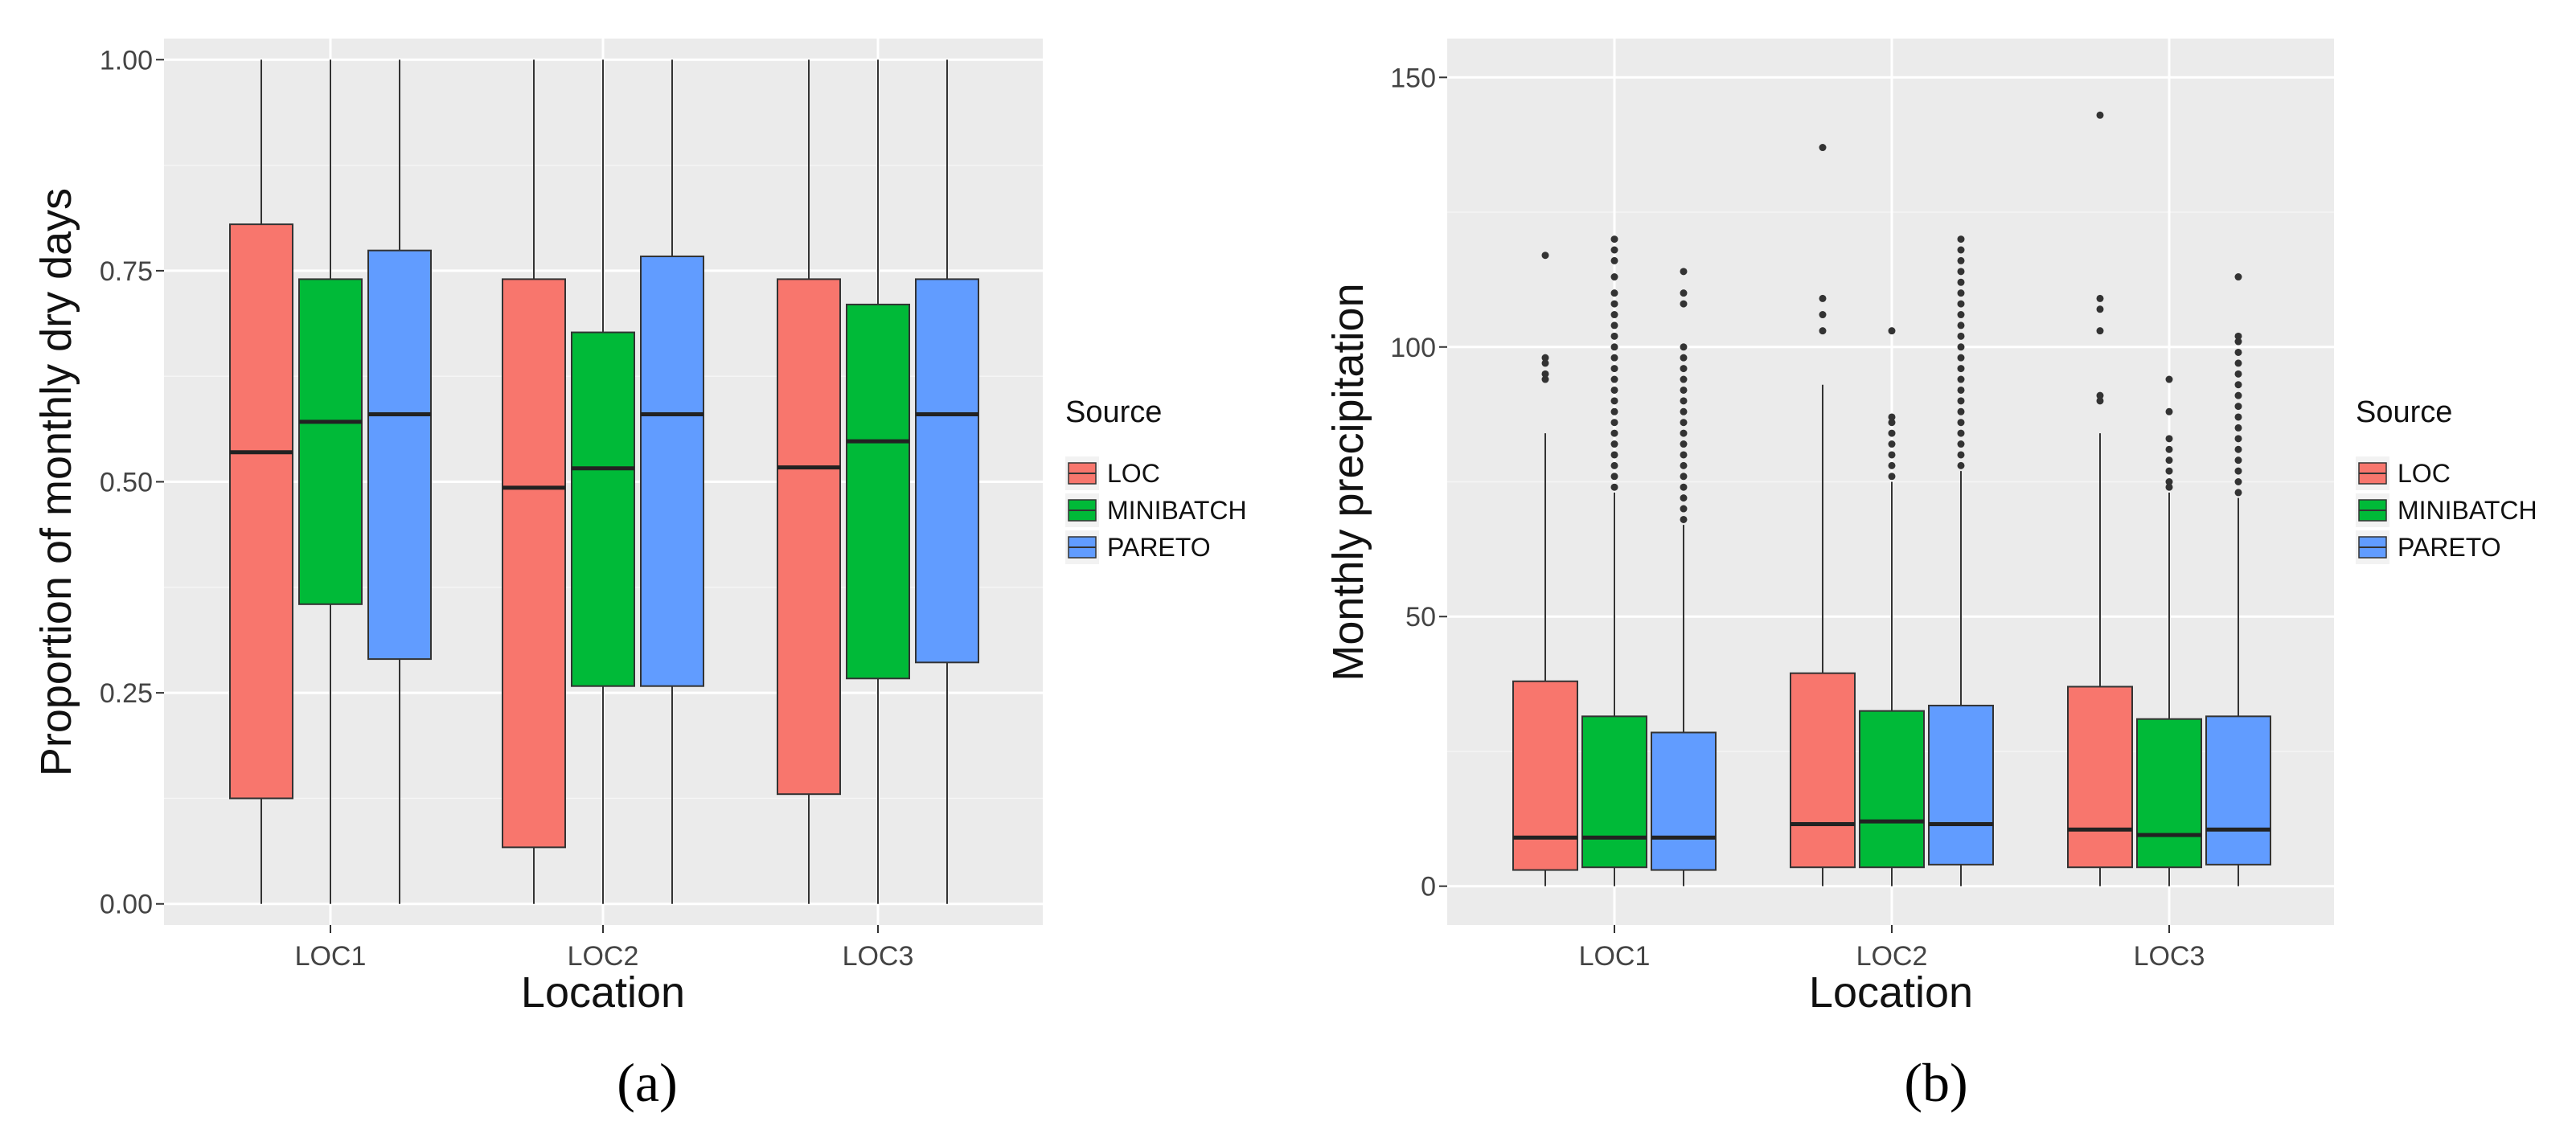  I want to click on box-loc-loc2, so click(534, 481).